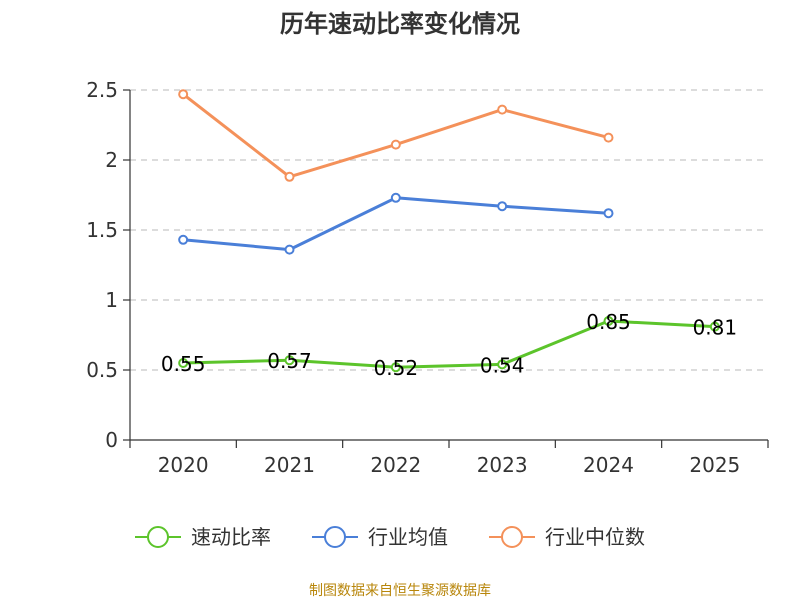 The image size is (800, 600). I want to click on data-label: 0.52, so click(396, 368).